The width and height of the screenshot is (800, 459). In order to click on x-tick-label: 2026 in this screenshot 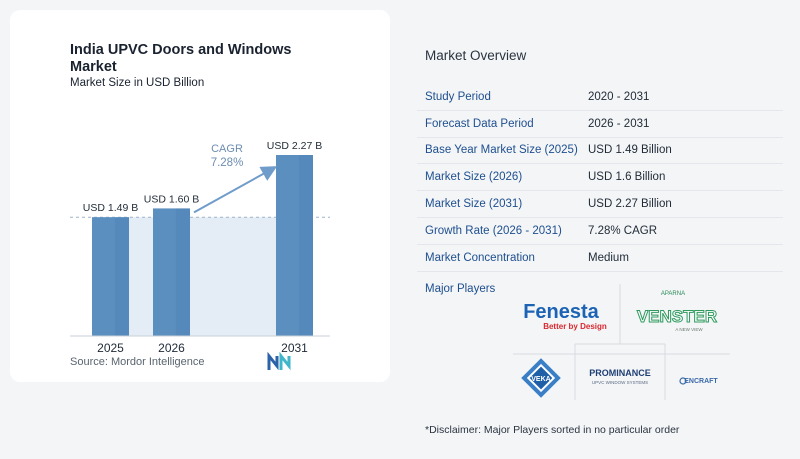, I will do `click(171, 348)`.